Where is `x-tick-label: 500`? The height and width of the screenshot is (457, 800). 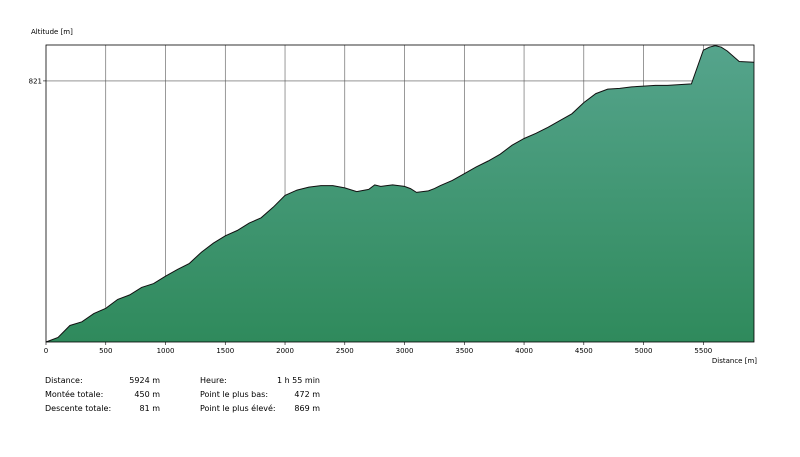
x-tick-label: 500 is located at coordinates (105, 351).